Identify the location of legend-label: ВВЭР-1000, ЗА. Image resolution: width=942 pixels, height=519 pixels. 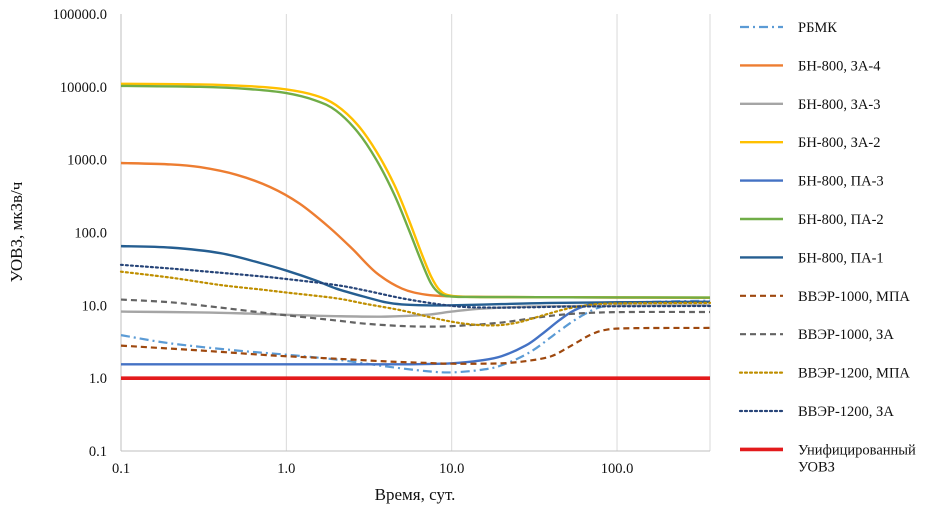
(846, 335).